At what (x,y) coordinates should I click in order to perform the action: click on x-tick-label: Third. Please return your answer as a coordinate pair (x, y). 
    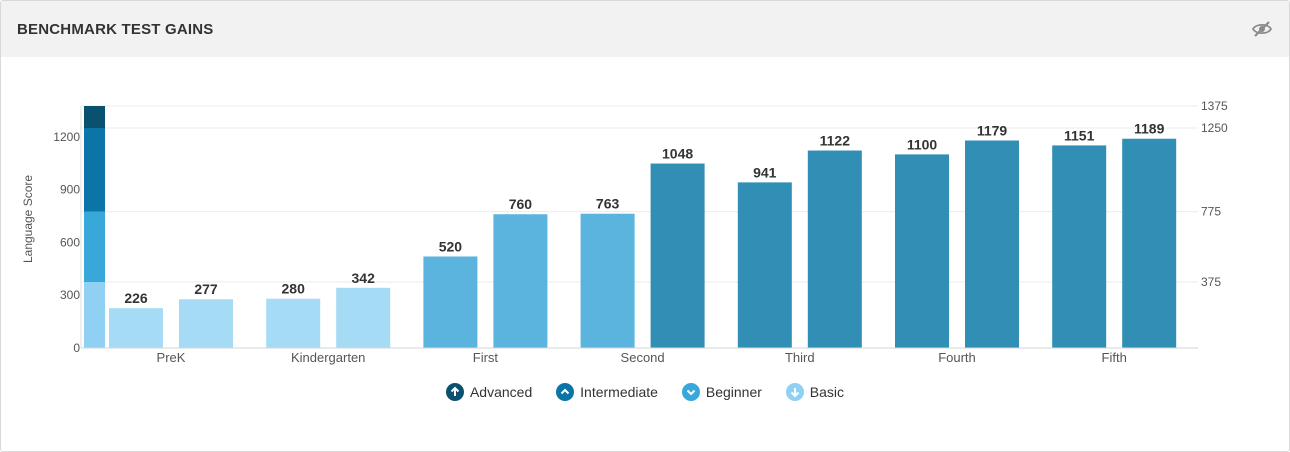
    Looking at the image, I should click on (800, 357).